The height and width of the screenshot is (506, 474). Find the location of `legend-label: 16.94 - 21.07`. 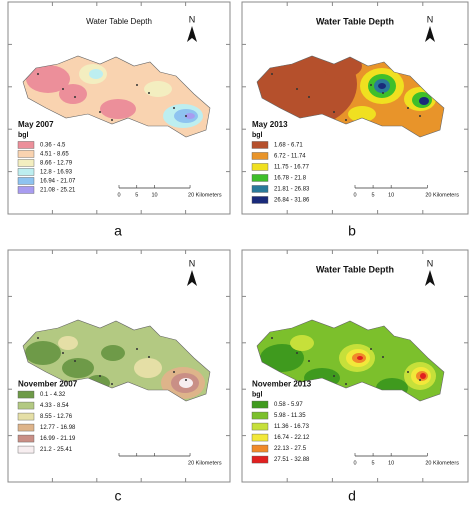

legend-label: 16.94 - 21.07 is located at coordinates (58, 182).